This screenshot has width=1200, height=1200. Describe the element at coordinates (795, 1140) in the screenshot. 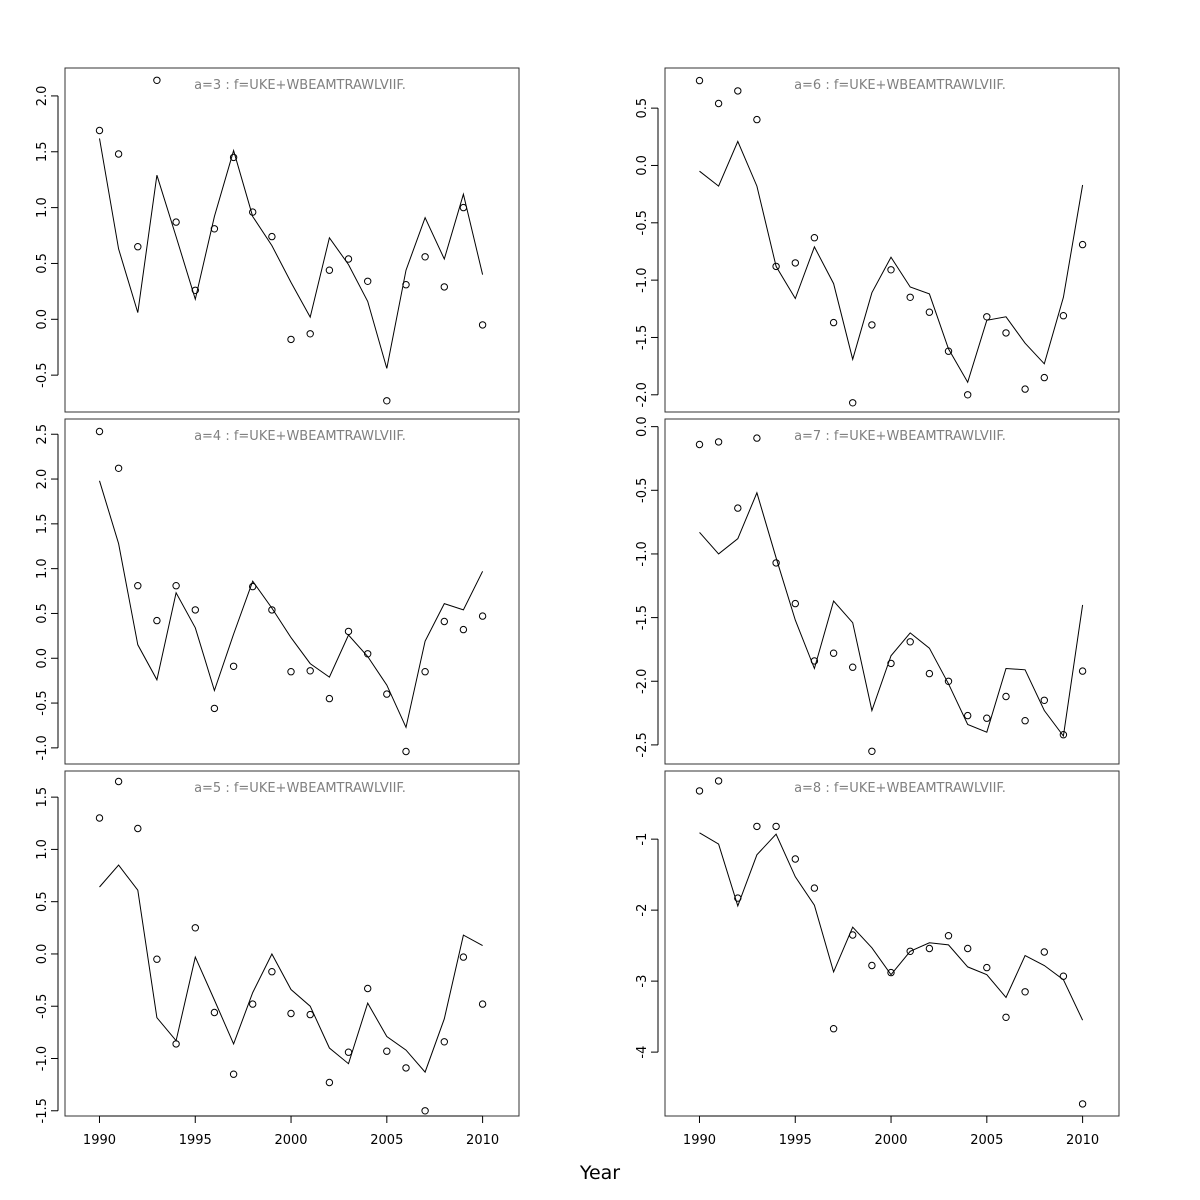

I see `x-tick-label: 1995` at that location.